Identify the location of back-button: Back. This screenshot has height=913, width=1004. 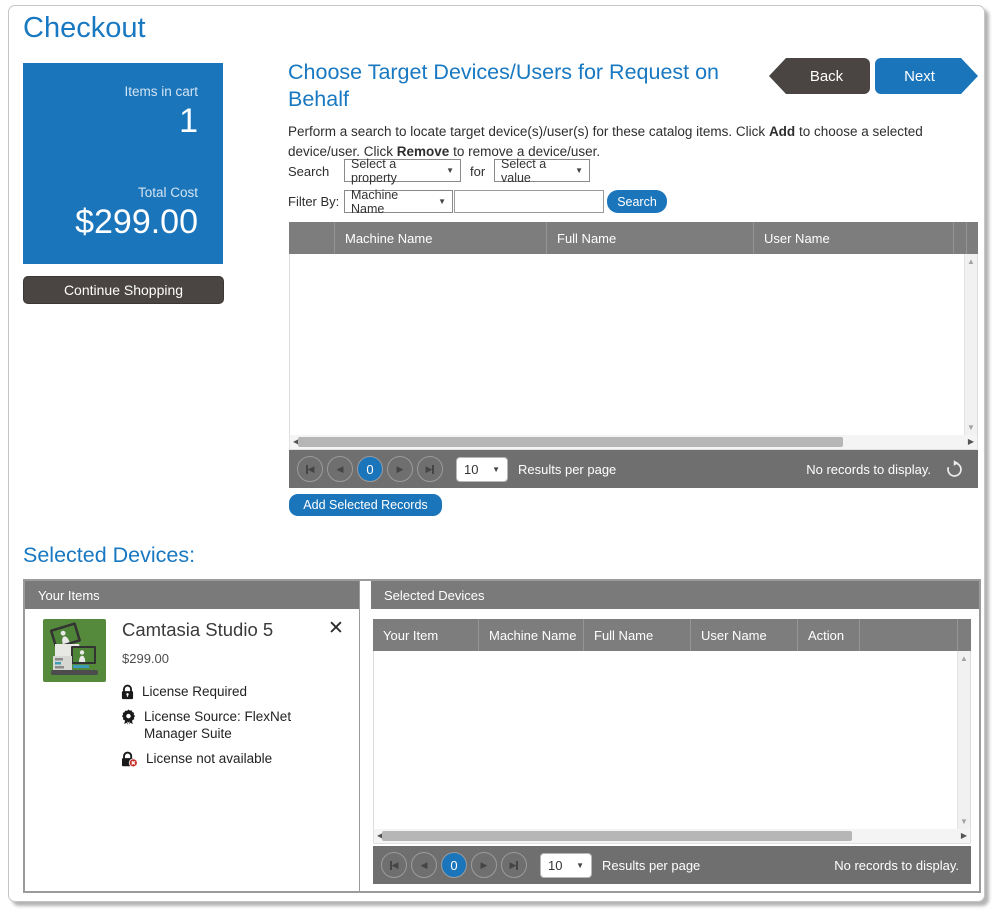
(819, 76).